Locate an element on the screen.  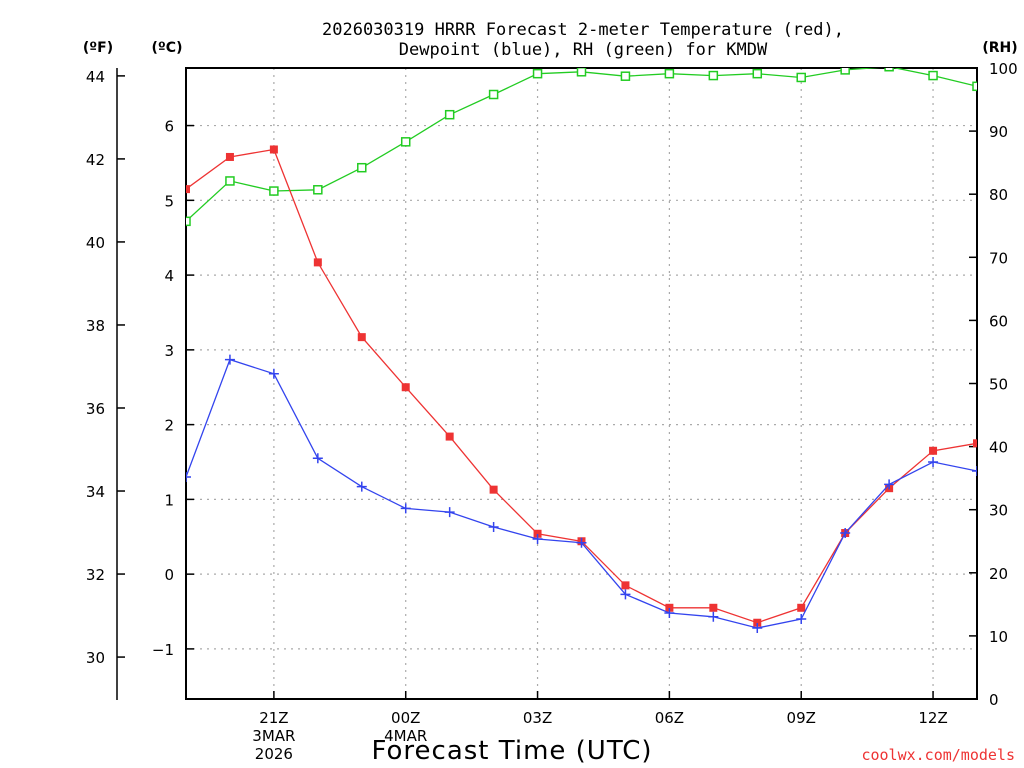
rh-tick-label: 90 is located at coordinates (998, 132).